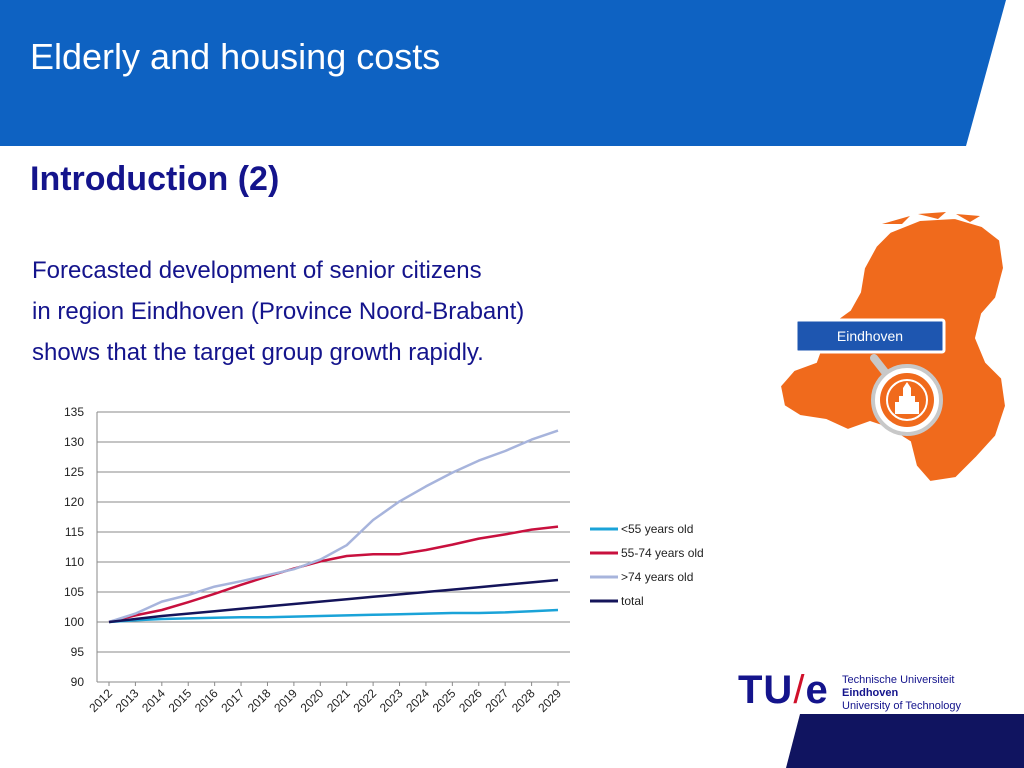 The height and width of the screenshot is (768, 1024). What do you see at coordinates (523, 700) in the screenshot?
I see `x-tick-label: 2028` at bounding box center [523, 700].